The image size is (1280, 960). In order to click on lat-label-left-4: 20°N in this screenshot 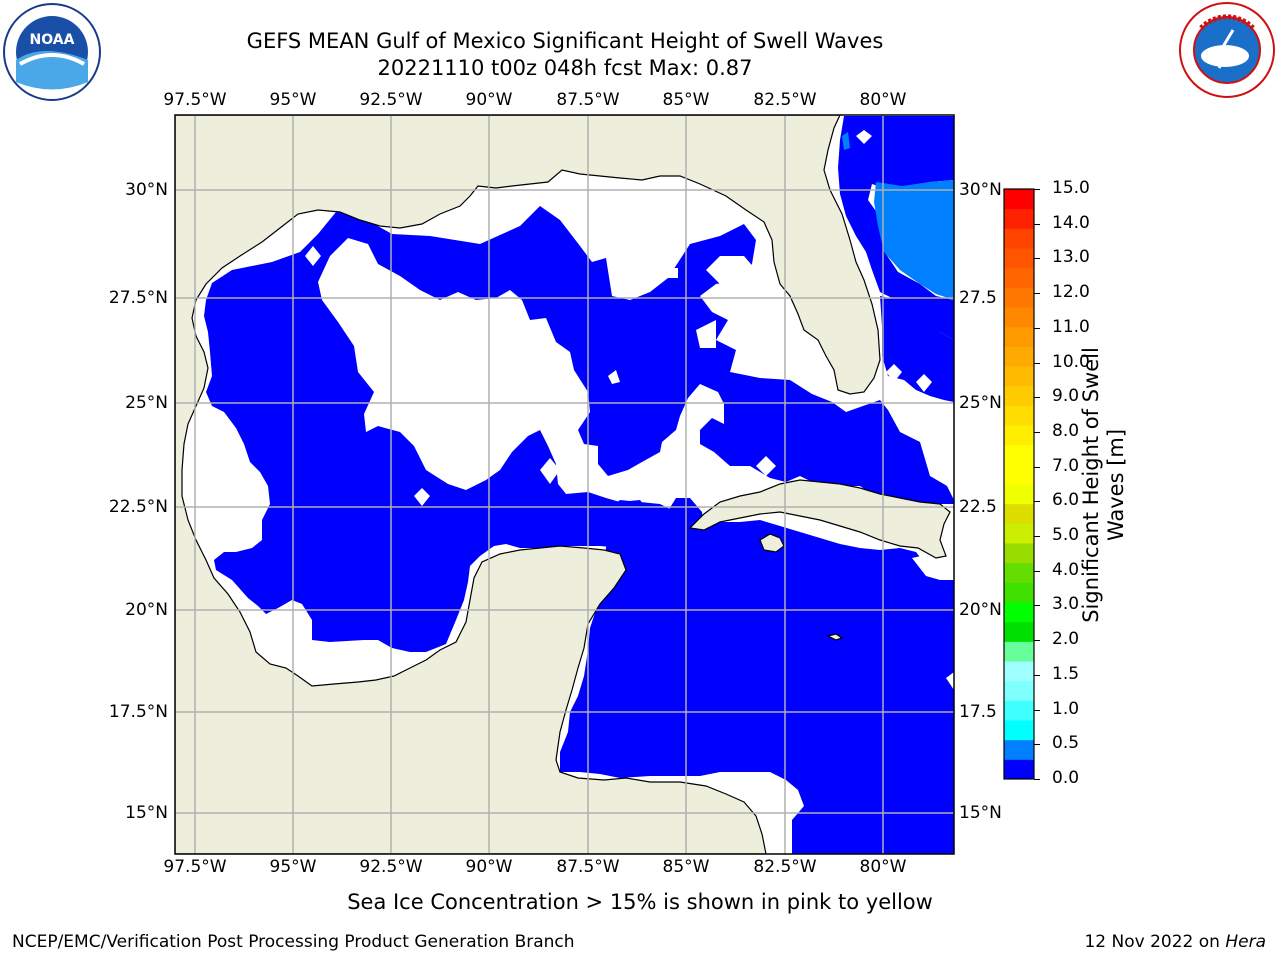, I will do `click(146, 610)`.